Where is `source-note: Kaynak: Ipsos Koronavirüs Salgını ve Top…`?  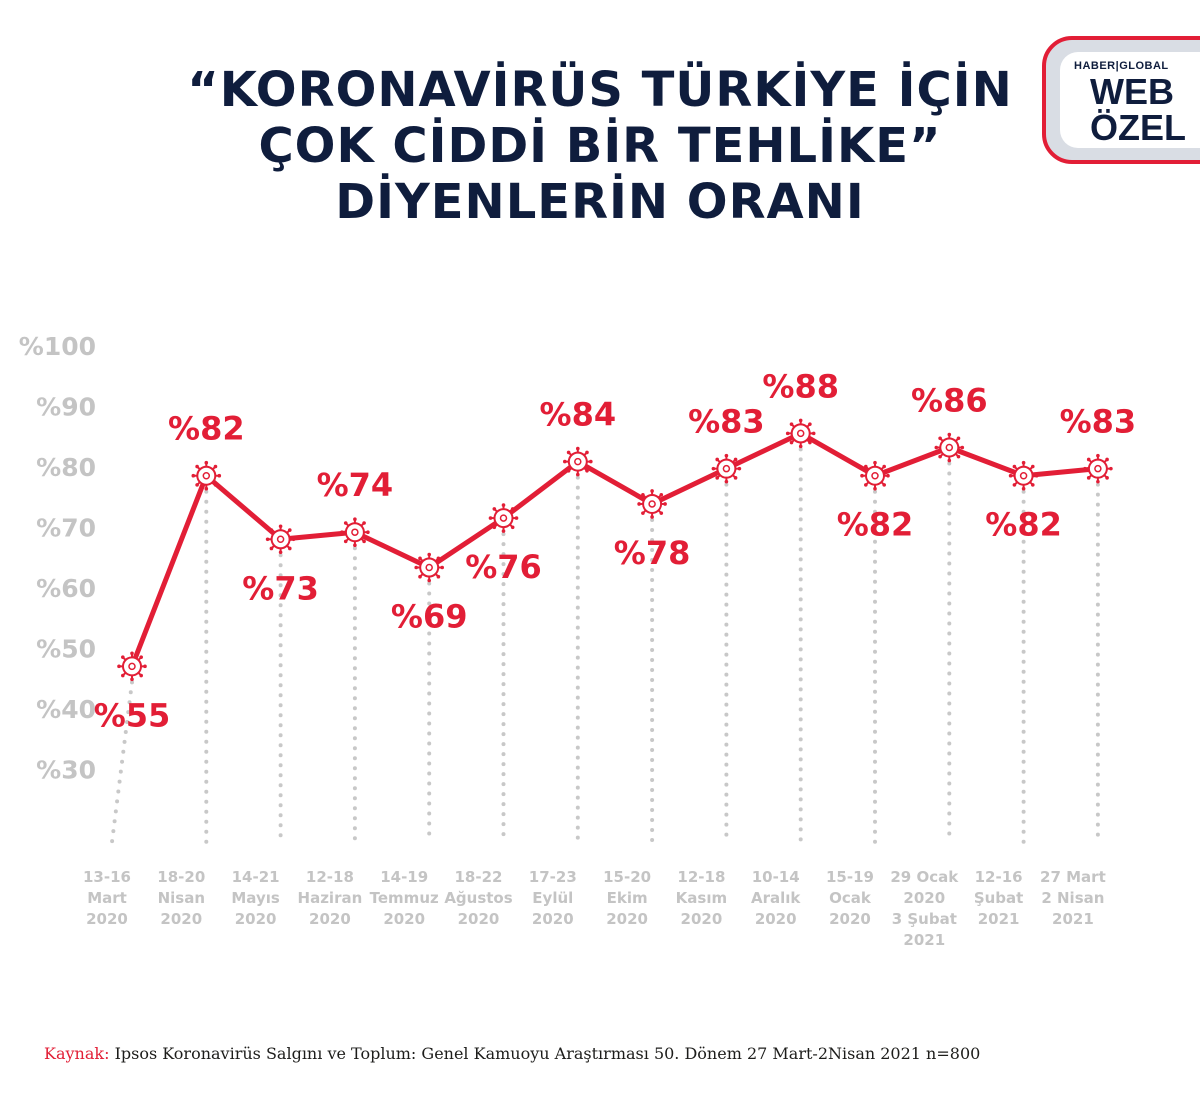 source-note: Kaynak: Ipsos Koronavirüs Salgını ve Top… is located at coordinates (512, 1053).